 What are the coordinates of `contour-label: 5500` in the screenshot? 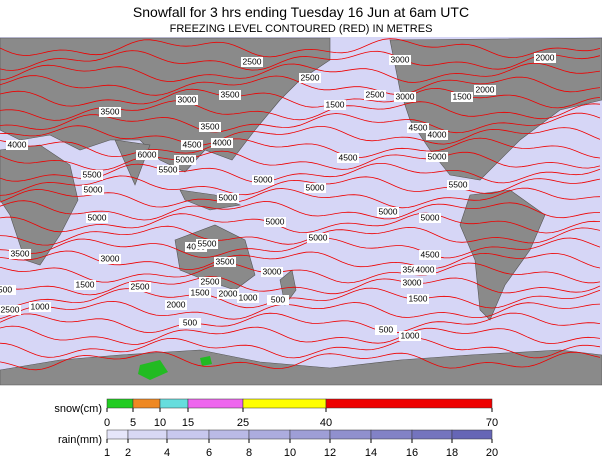 It's located at (168, 169).